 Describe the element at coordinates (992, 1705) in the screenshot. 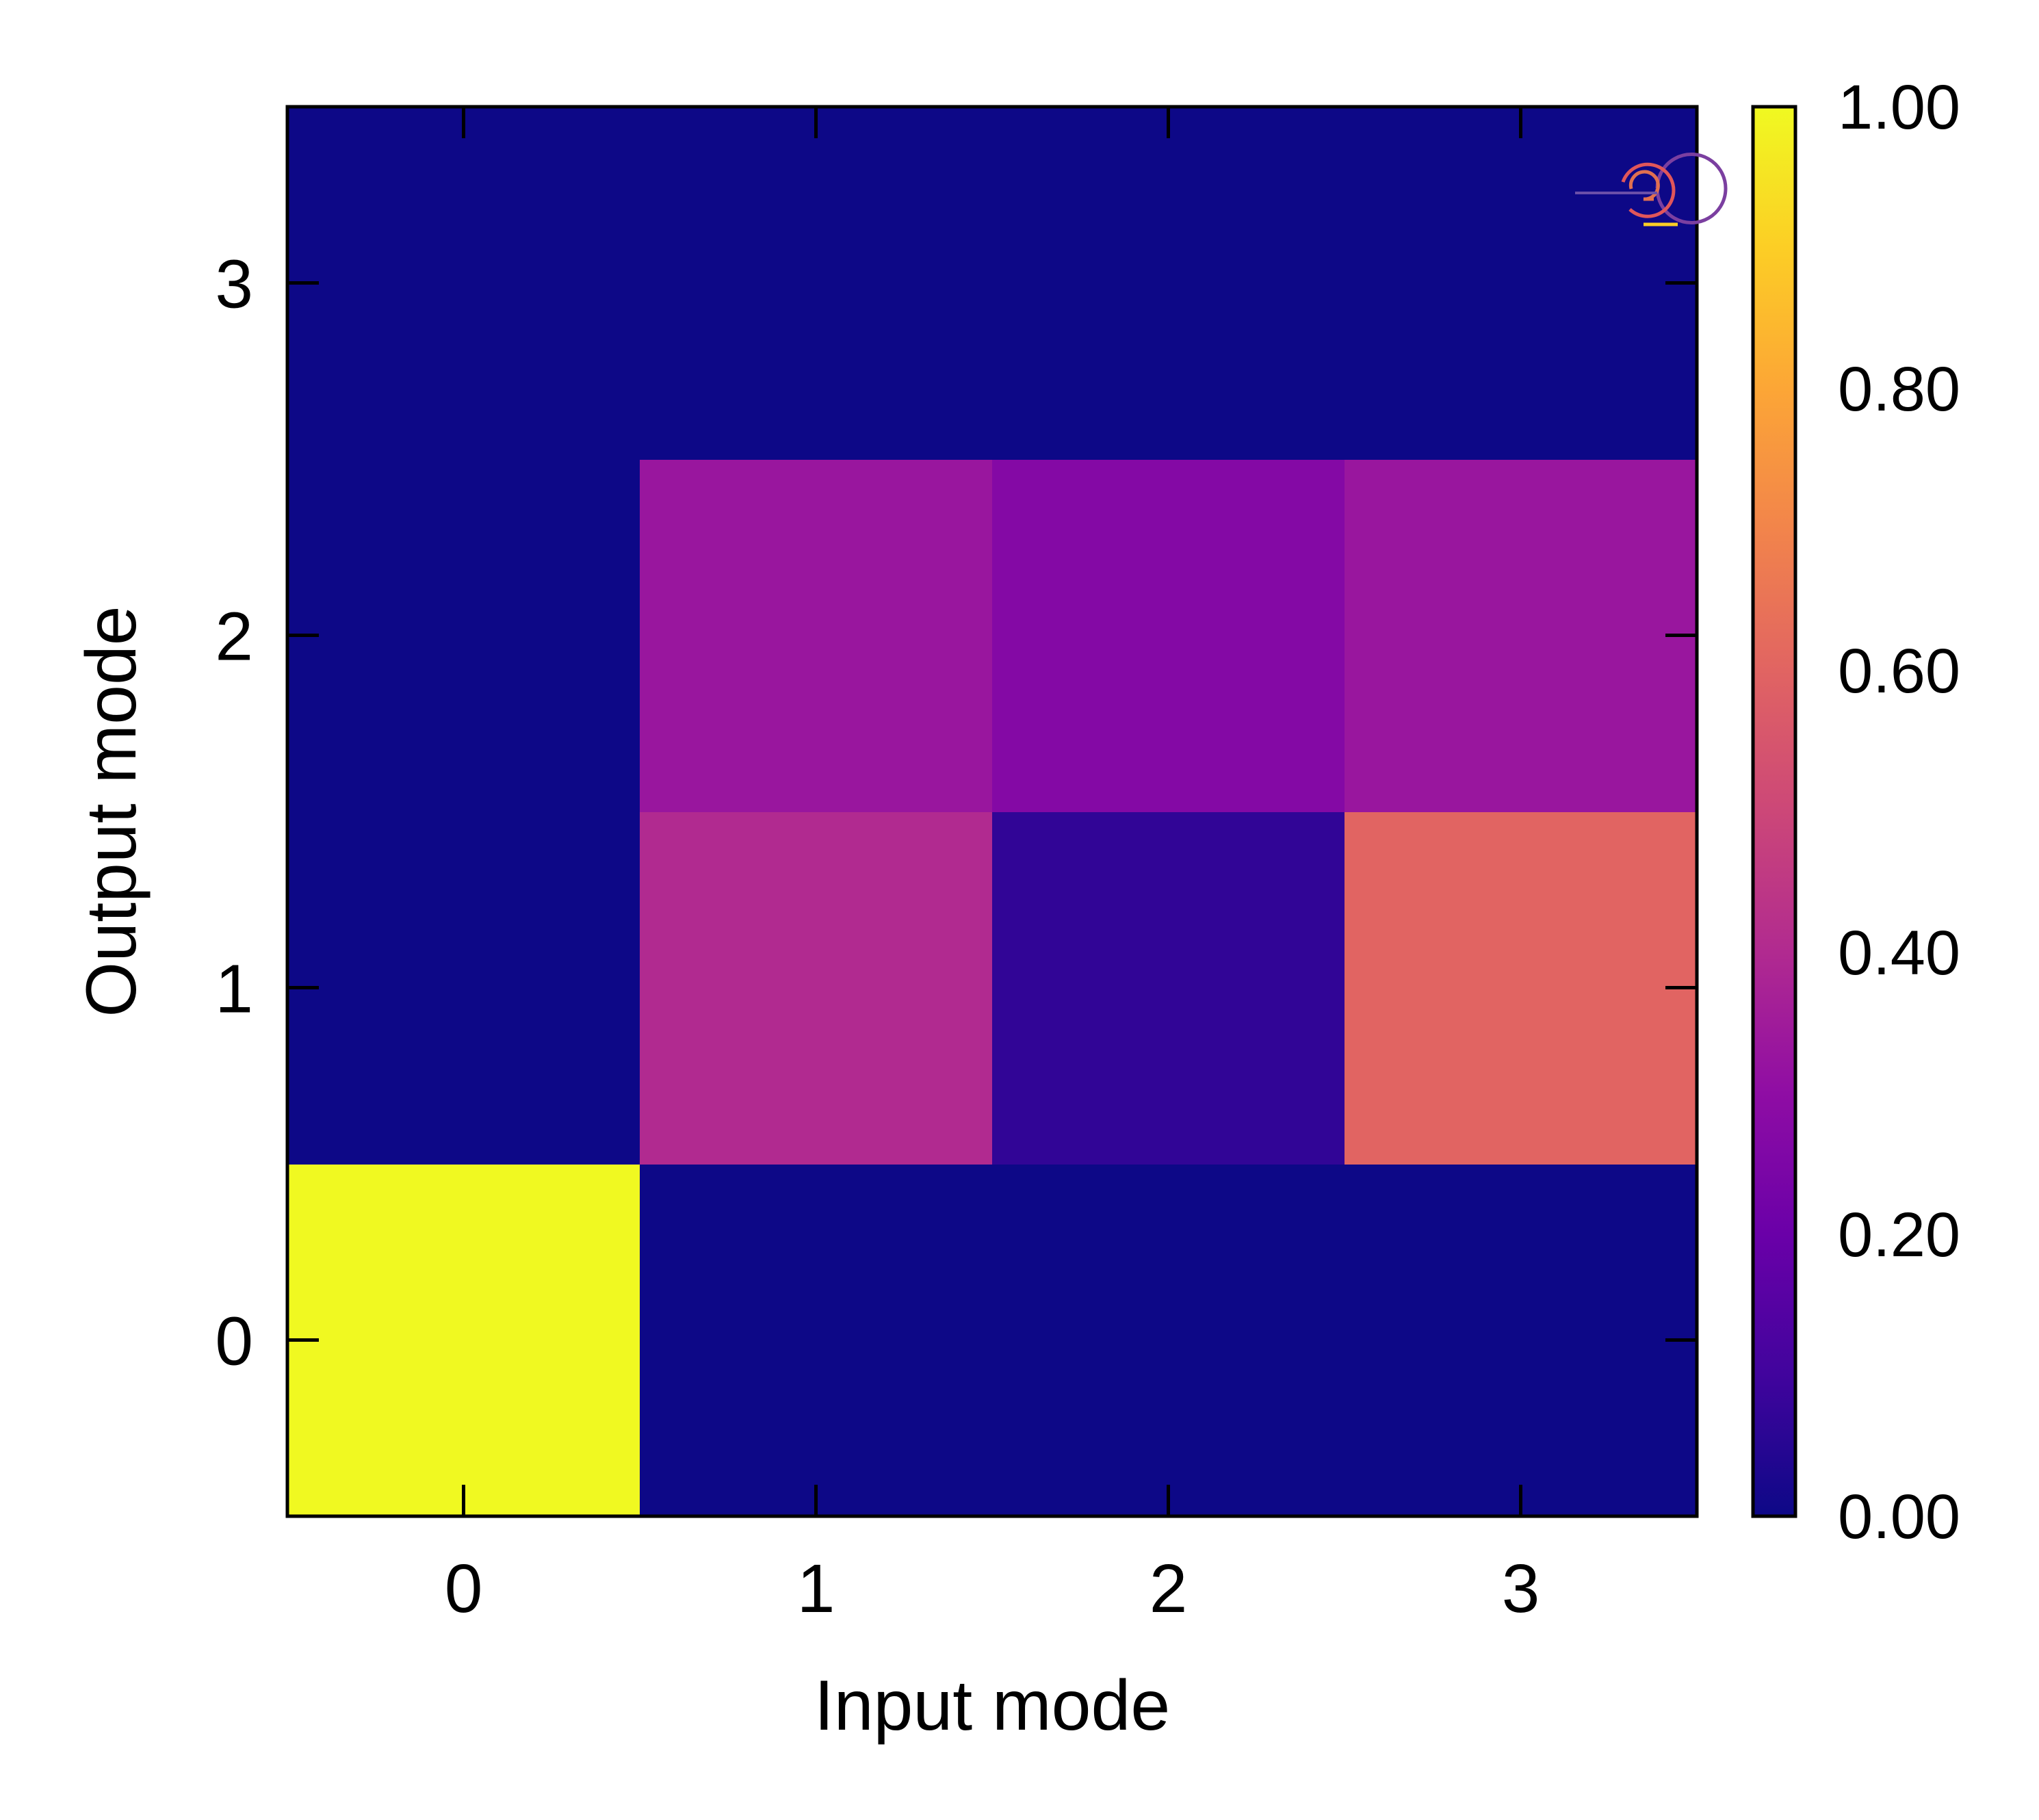

I see `x-axis-label: Input mode` at that location.